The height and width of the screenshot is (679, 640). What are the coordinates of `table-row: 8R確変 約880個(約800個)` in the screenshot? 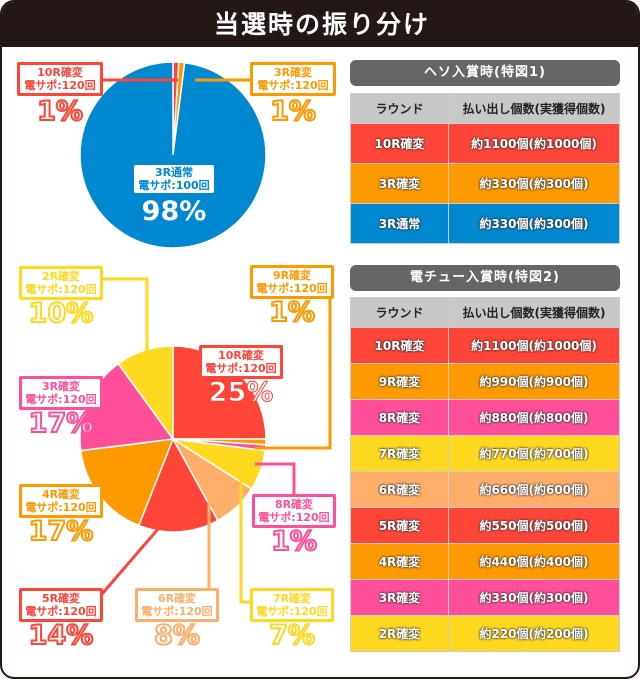 It's located at (485, 417).